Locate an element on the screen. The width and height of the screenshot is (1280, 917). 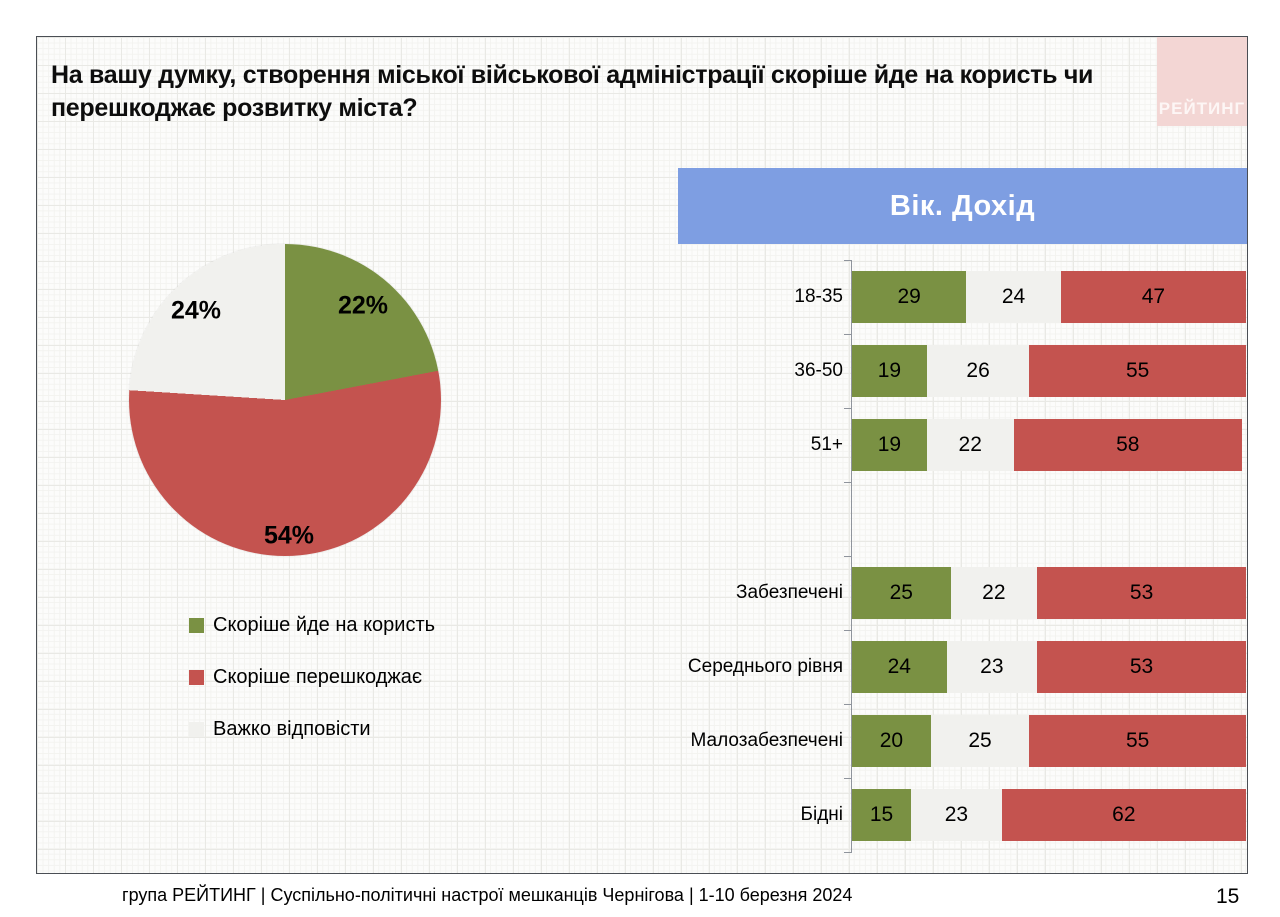
bar-segment: 47 is located at coordinates (1153, 297).